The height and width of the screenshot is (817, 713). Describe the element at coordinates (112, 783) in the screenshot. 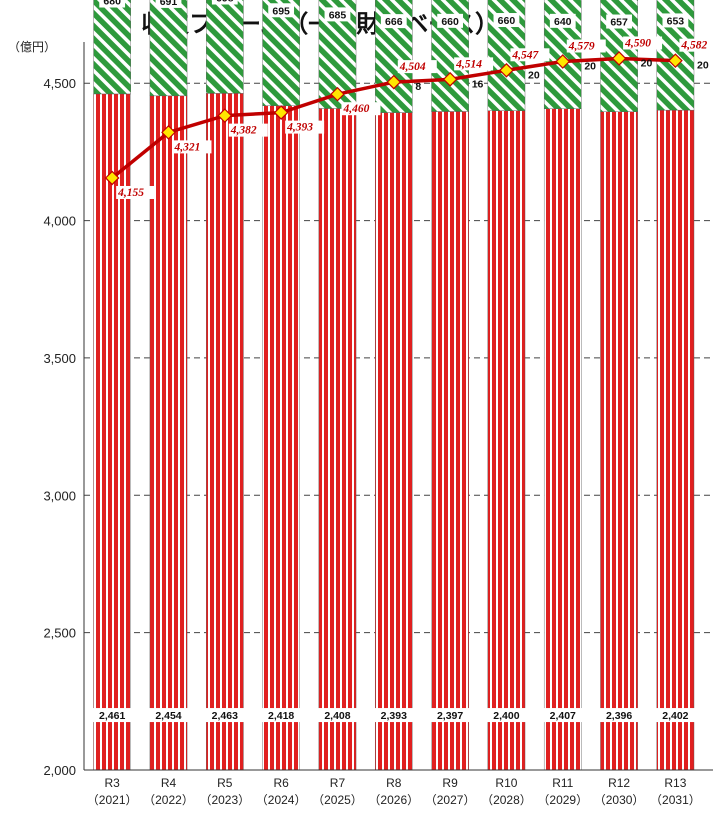

I see `x-tick-label: R3` at that location.